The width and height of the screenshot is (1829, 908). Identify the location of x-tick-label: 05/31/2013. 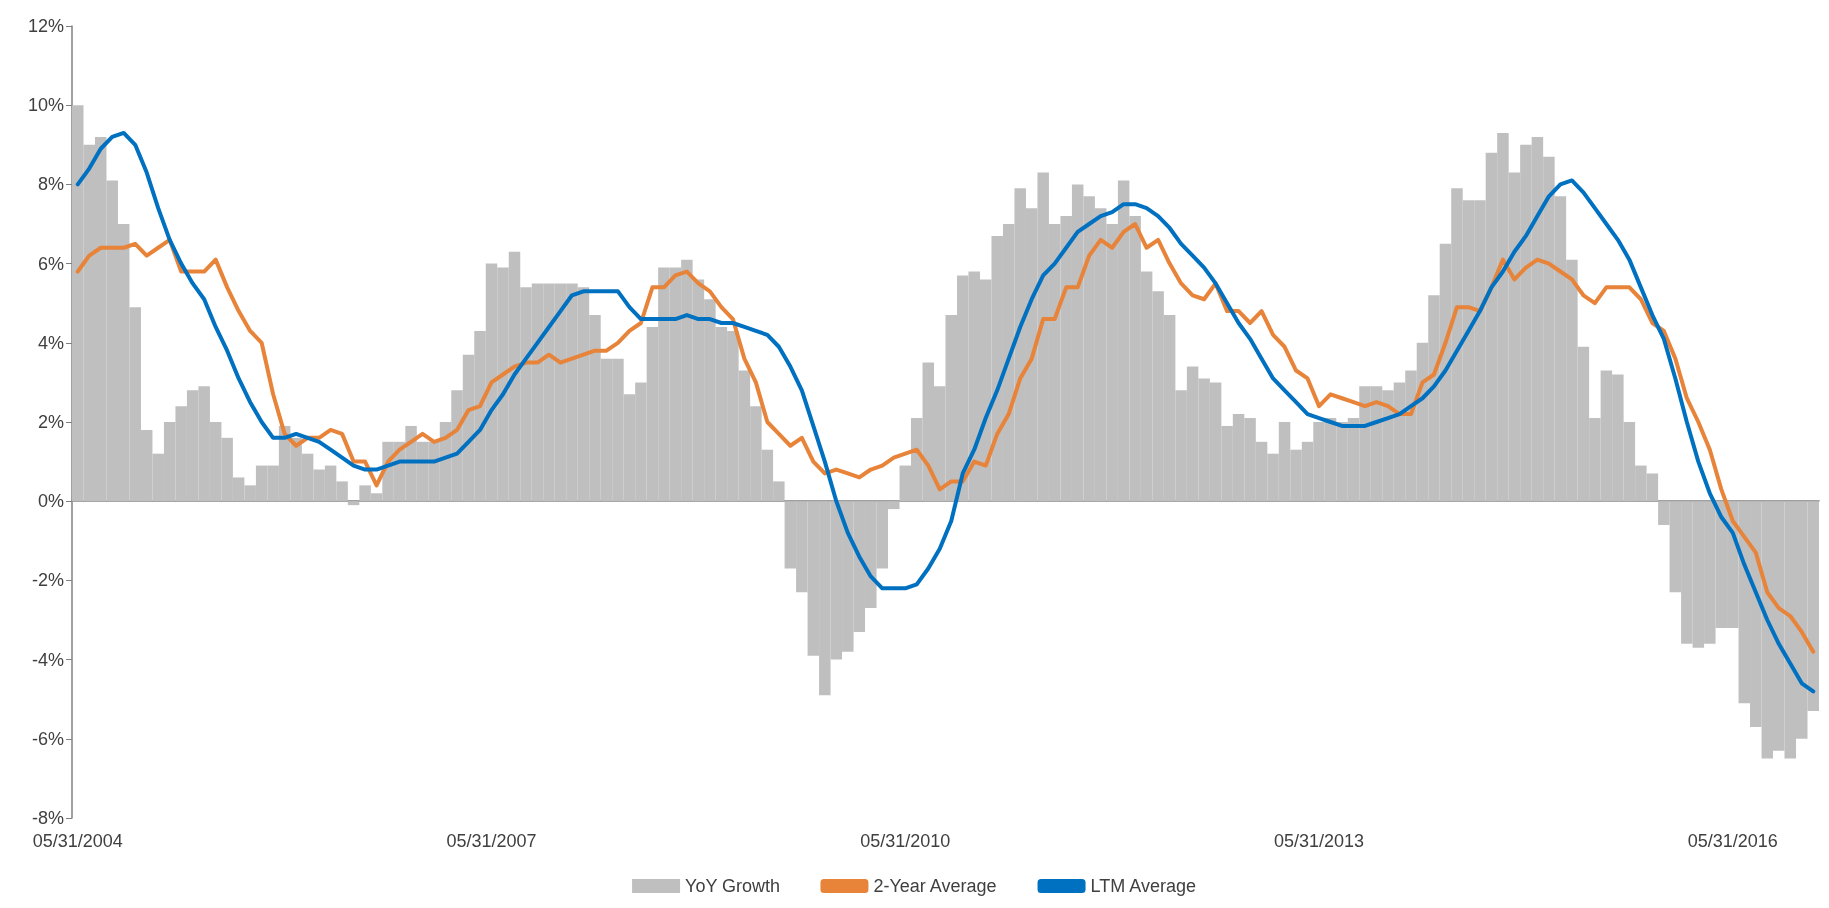
(1319, 841).